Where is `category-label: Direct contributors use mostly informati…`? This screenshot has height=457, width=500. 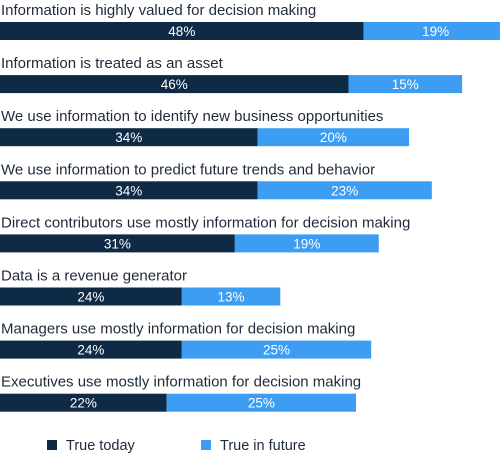 category-label: Direct contributors use mostly informati… is located at coordinates (205, 222).